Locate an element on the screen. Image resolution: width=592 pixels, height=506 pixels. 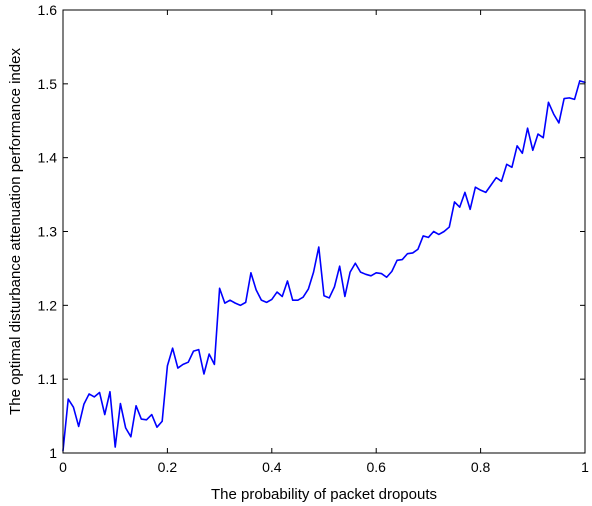
y-tick-label: 1 is located at coordinates (53, 453).